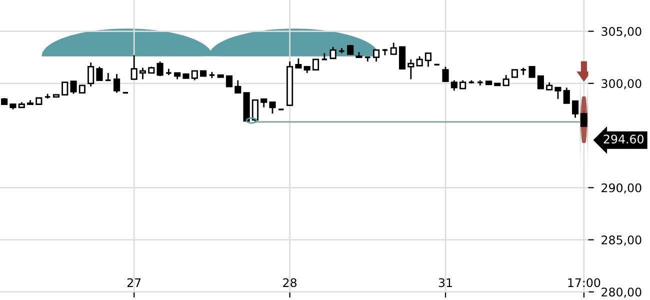  Describe the element at coordinates (622, 241) in the screenshot. I see `y-tick-label: 285,00` at that location.